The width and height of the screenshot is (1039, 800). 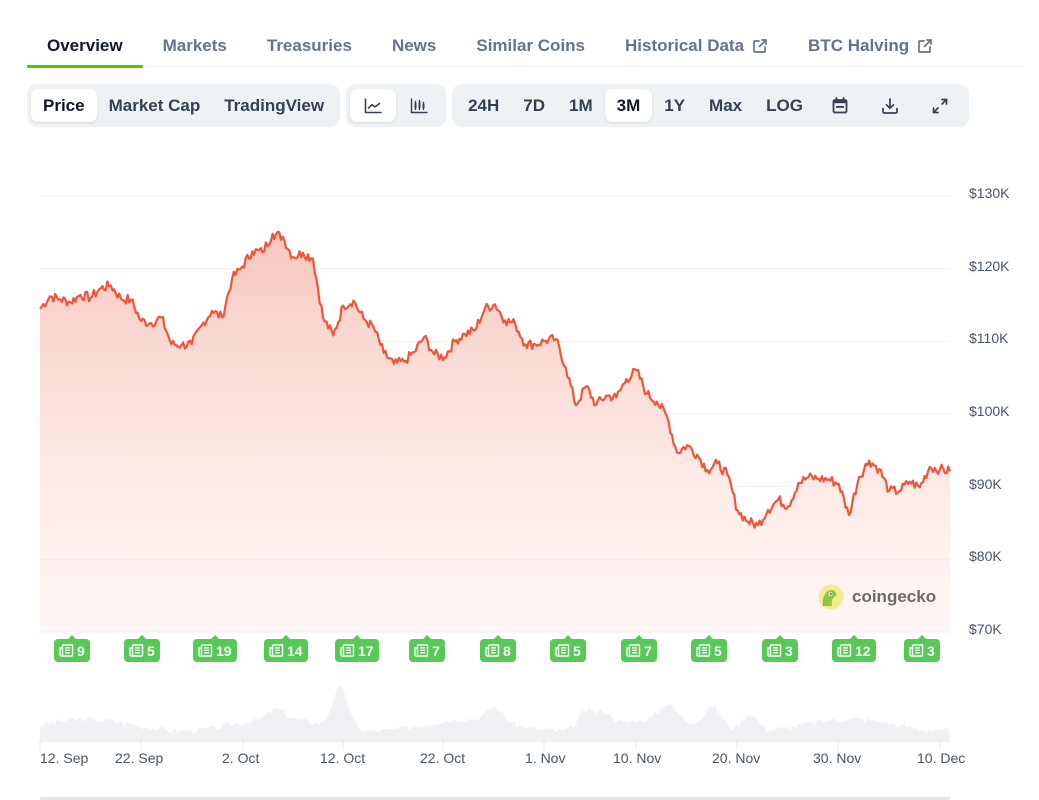 I want to click on news-count: 9, so click(x=81, y=650).